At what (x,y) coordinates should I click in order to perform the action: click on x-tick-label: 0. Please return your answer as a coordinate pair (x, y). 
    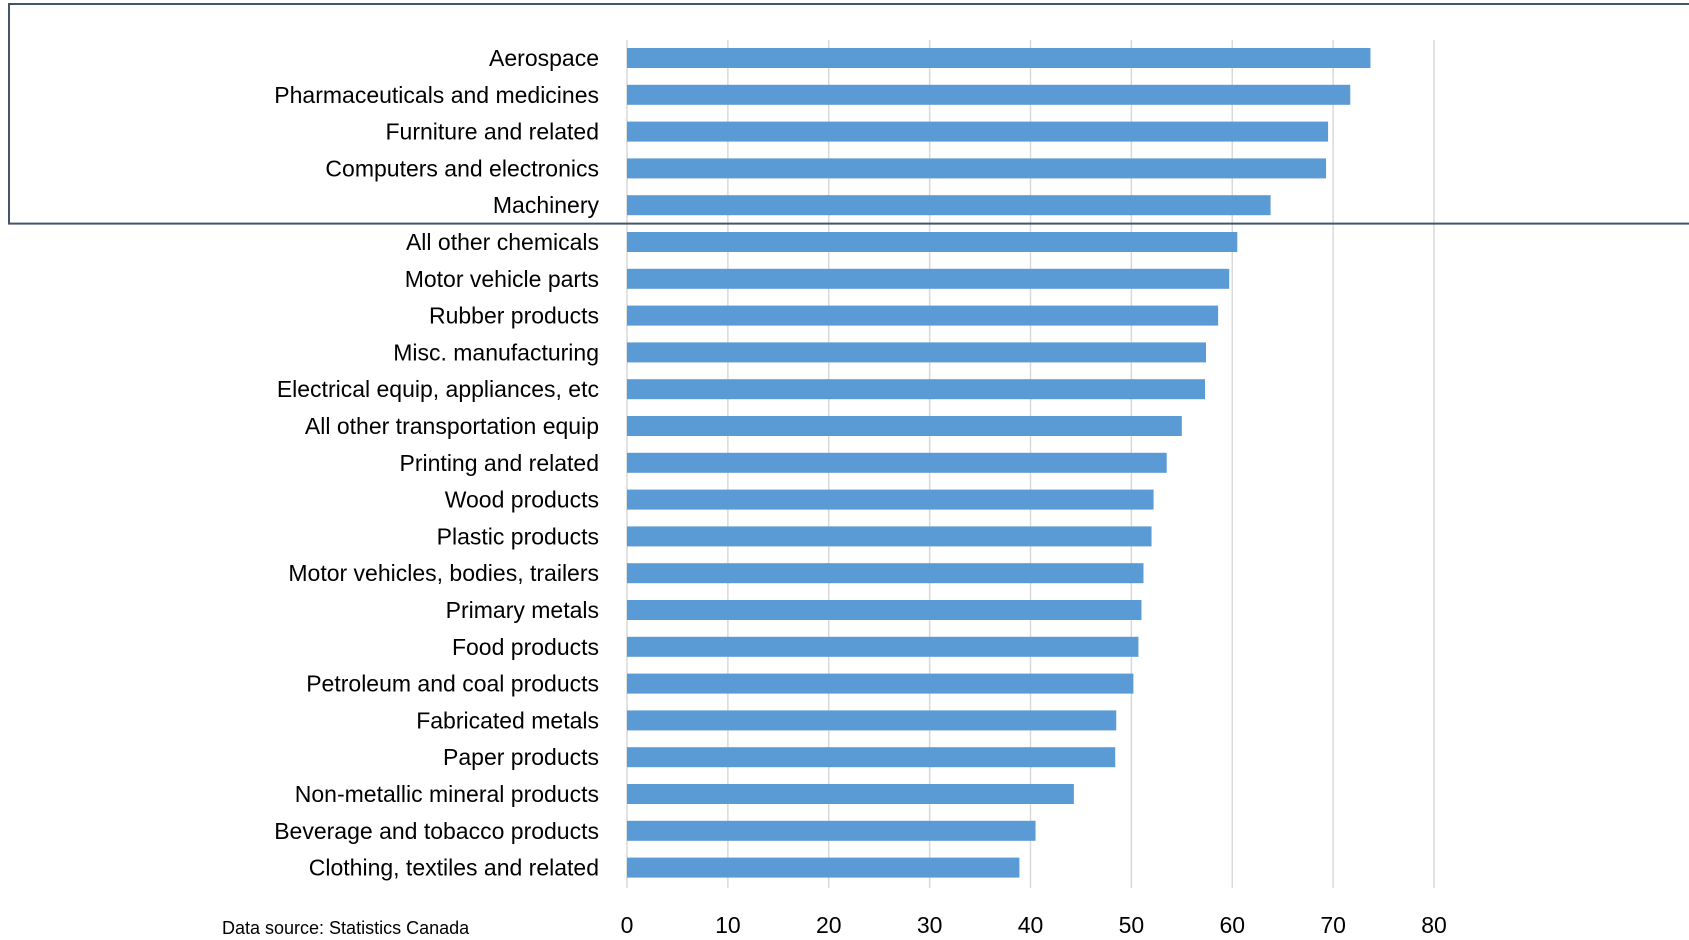
    Looking at the image, I should click on (627, 925).